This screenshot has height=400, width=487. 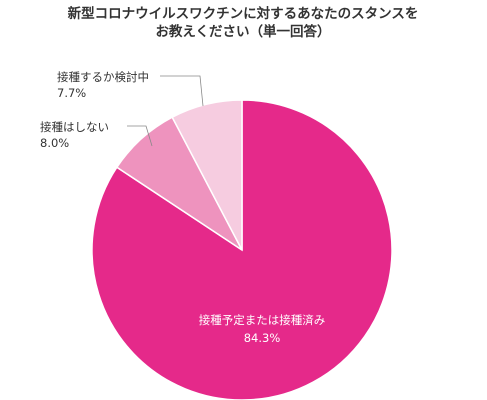 I want to click on leader-line-considering, so click(x=182, y=91).